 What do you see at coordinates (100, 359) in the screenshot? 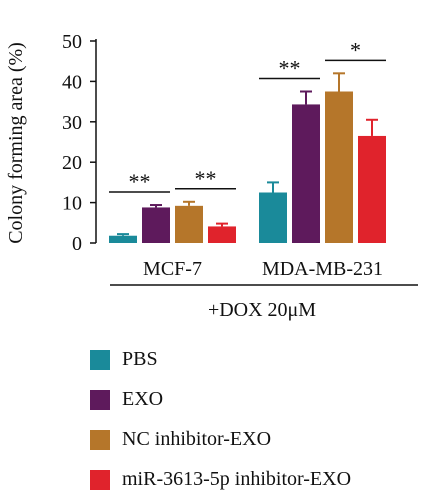
I see `legend-swatch-pbs` at bounding box center [100, 359].